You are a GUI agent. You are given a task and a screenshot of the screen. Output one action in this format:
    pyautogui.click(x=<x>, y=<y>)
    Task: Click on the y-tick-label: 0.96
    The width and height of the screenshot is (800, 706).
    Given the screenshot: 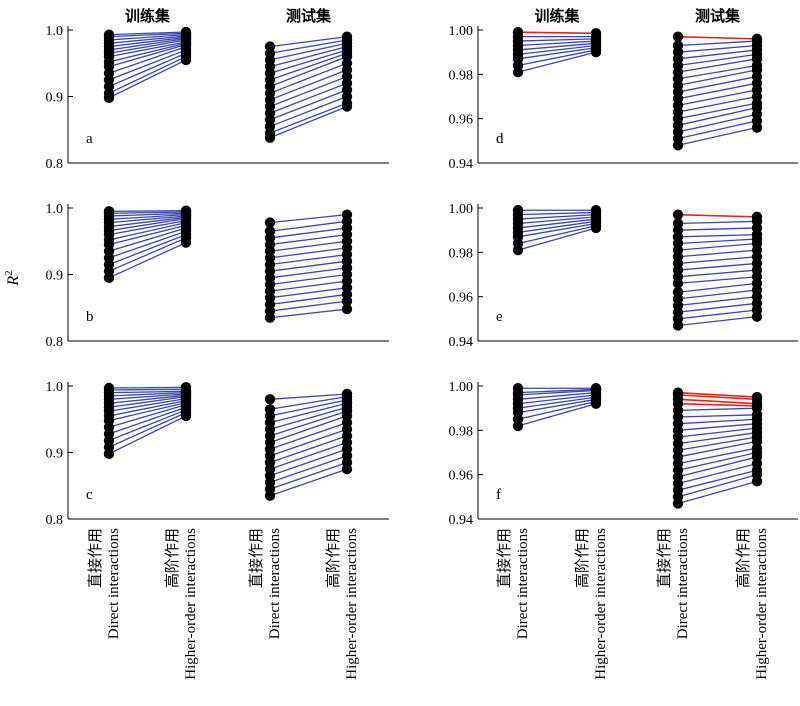 What is the action you would take?
    pyautogui.click(x=461, y=298)
    